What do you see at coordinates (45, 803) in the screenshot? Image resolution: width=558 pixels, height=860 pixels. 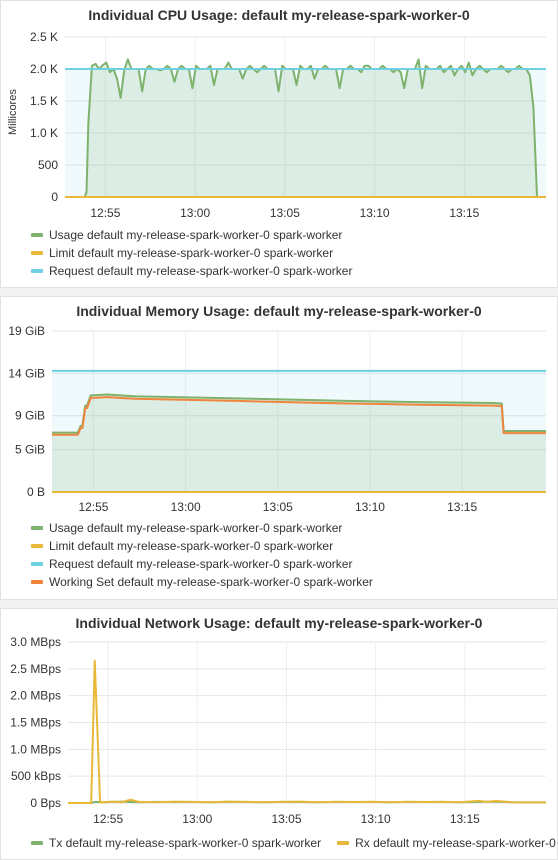 I see `y-tick-label: 0 Bps` at bounding box center [45, 803].